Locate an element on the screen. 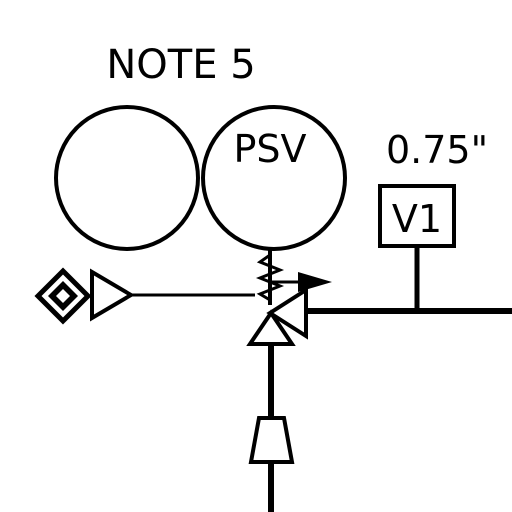 The height and width of the screenshot is (512, 512). vent-tag-label: V1 is located at coordinates (417, 219).